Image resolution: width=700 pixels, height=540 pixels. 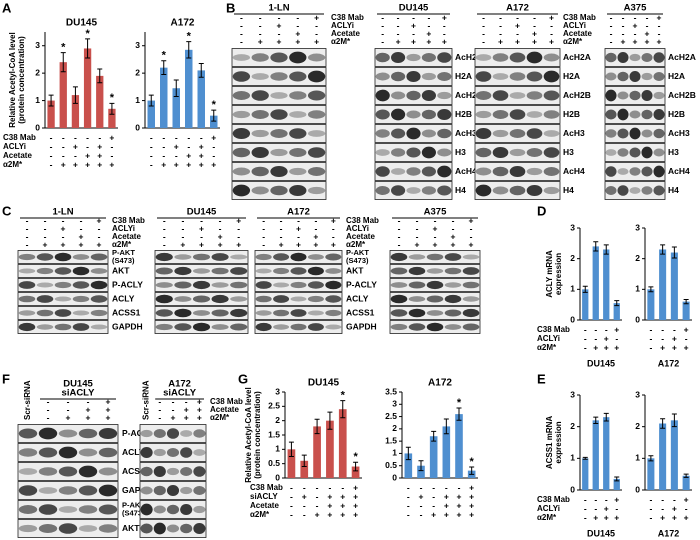 I want to click on panel-label: C, so click(x=7, y=210).